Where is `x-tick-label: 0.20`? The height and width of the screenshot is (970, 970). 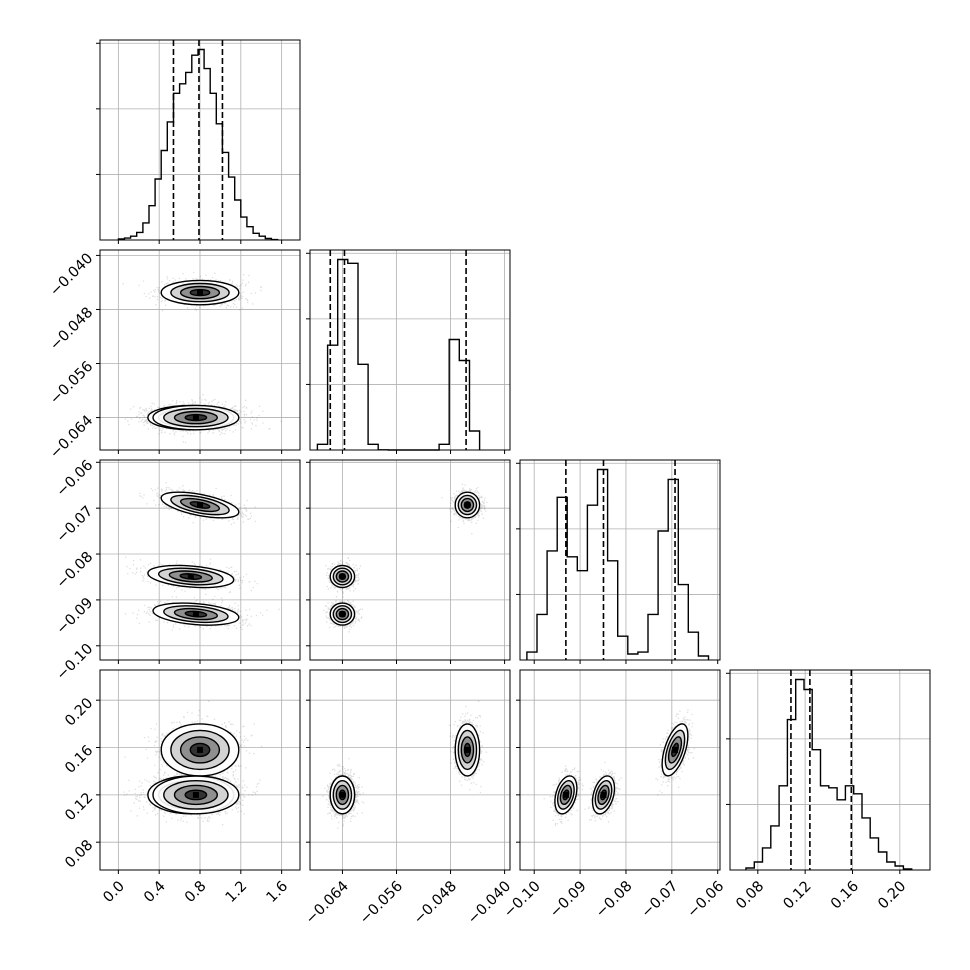
x-tick-label: 0.20 is located at coordinates (892, 895).